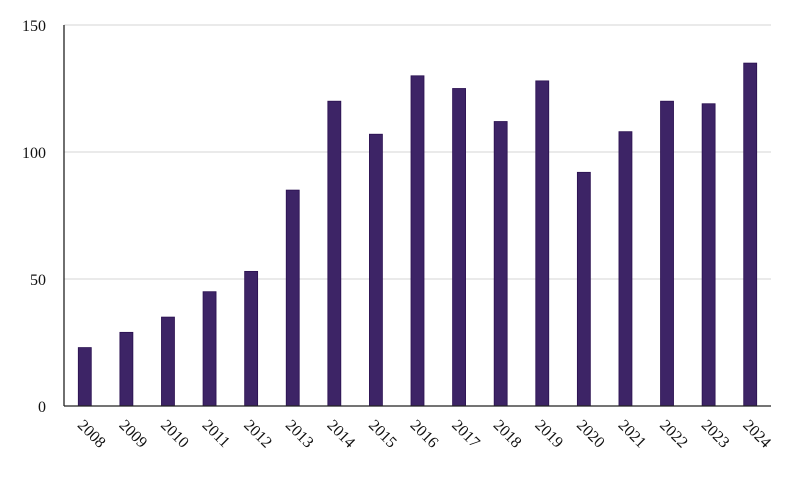 The width and height of the screenshot is (800, 481). Describe the element at coordinates (168, 361) in the screenshot. I see `bar-2010` at that location.